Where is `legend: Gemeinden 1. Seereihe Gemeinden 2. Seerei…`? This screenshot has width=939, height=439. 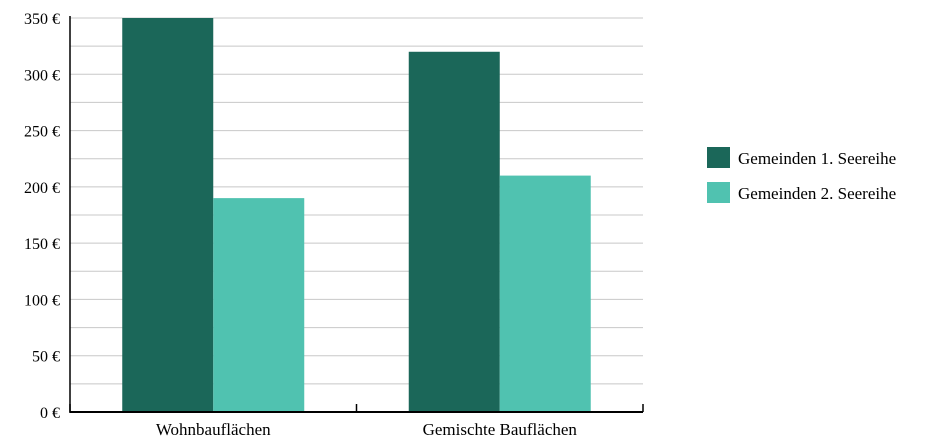 legend: Gemeinden 1. Seereihe Gemeinden 2. Seerei… is located at coordinates (801, 175).